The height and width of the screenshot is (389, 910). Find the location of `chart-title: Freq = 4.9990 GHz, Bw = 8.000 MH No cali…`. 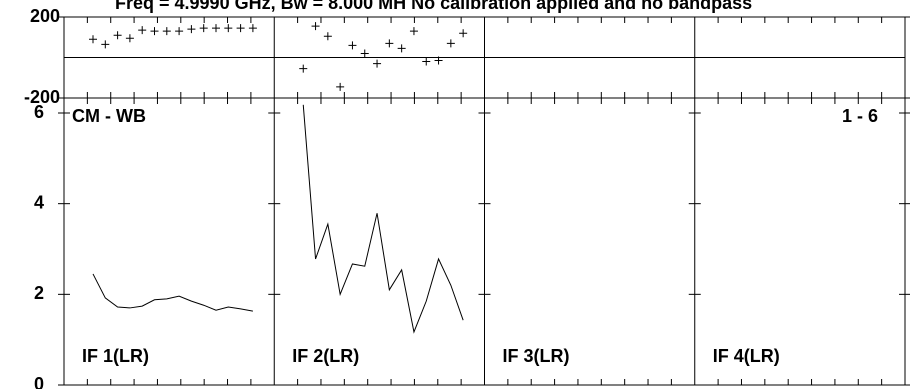

chart-title: Freq = 4.9990 GHz, Bw = 8.000 MH No cali… is located at coordinates (433, 6).